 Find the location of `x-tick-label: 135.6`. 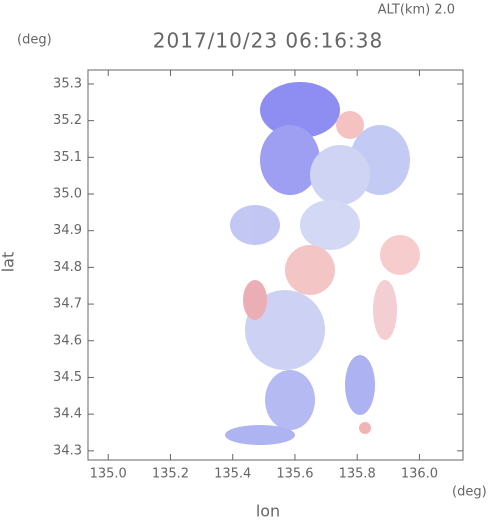

x-tick-label: 135.6 is located at coordinates (294, 474).